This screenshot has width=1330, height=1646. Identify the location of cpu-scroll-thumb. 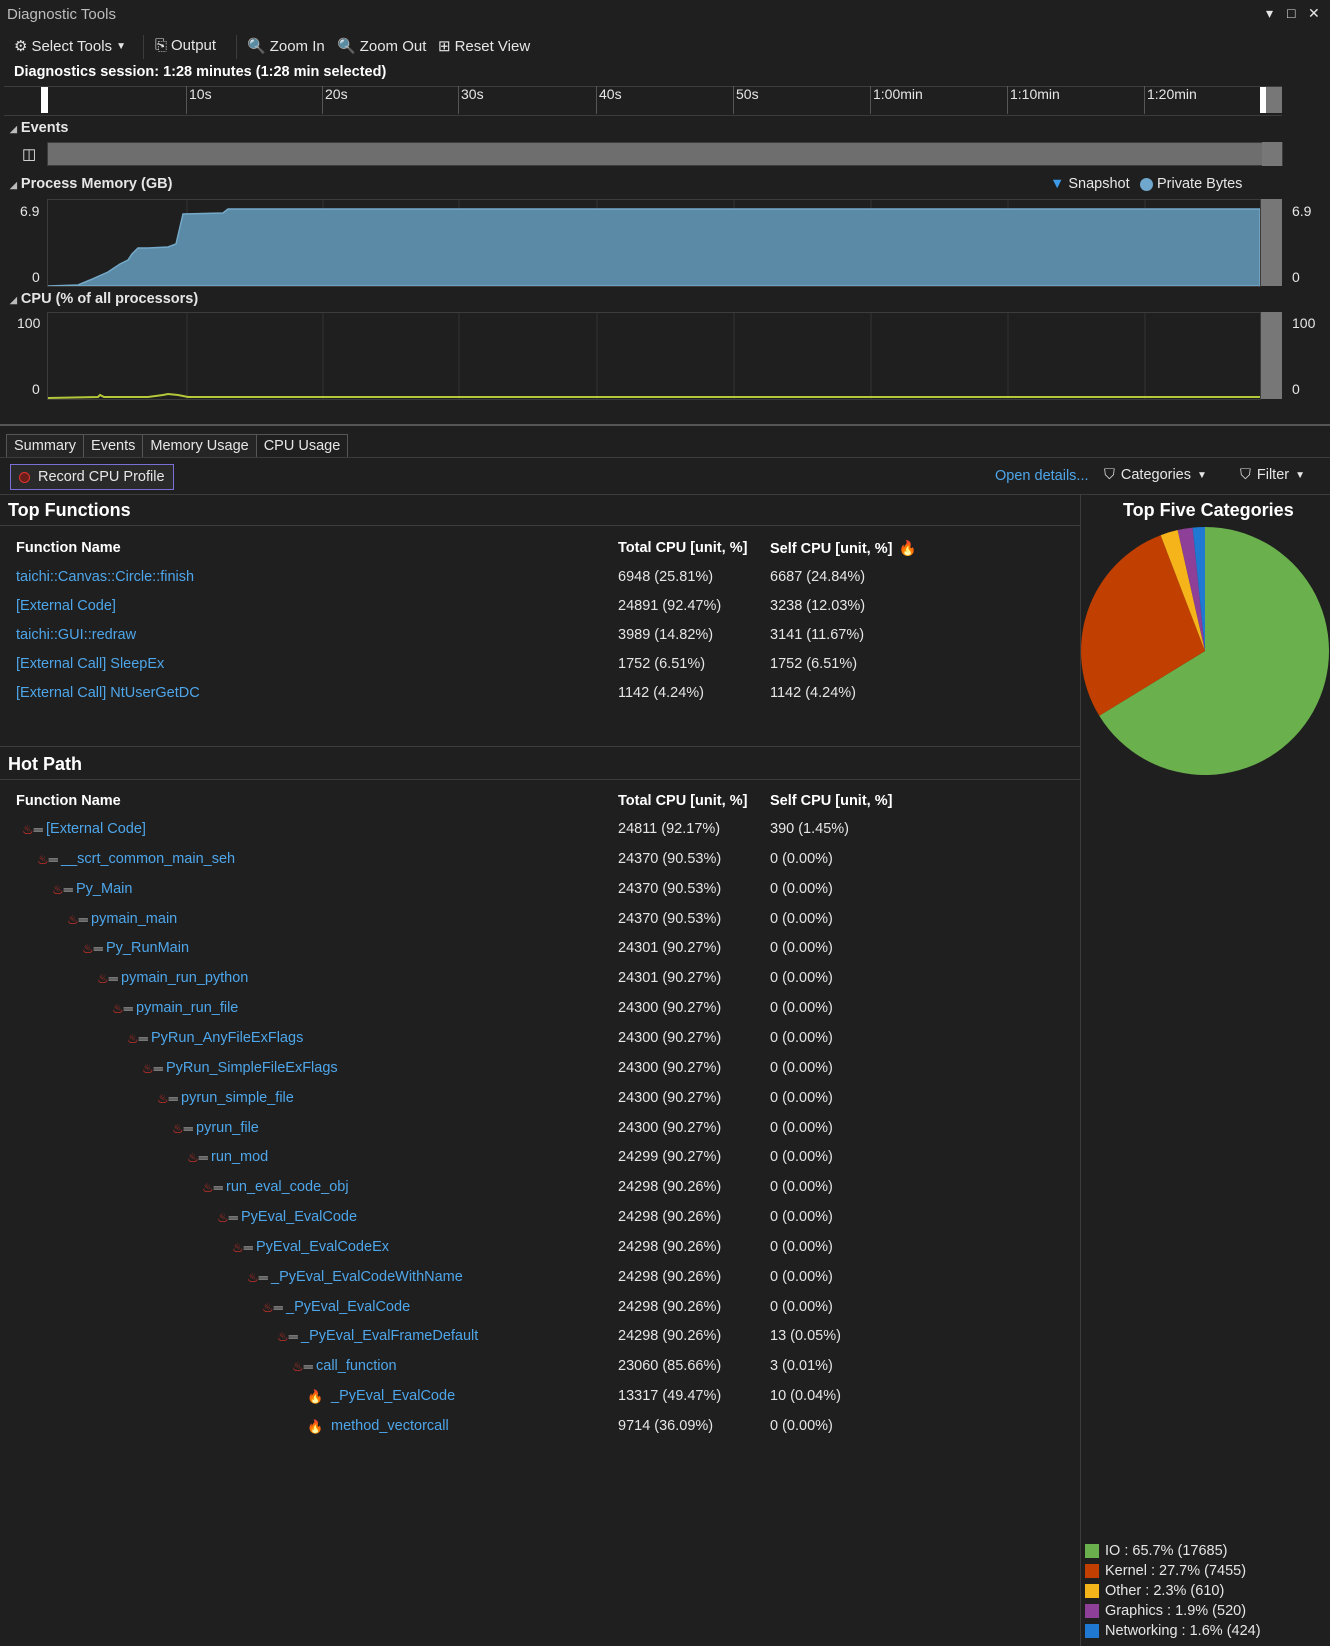
(1271, 355).